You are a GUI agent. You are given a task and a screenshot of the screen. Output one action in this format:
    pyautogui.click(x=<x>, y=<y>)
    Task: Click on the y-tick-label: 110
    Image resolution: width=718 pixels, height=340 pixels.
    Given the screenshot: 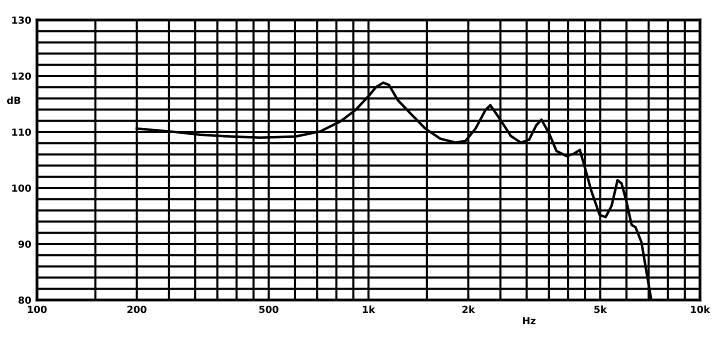 What is the action you would take?
    pyautogui.click(x=21, y=132)
    